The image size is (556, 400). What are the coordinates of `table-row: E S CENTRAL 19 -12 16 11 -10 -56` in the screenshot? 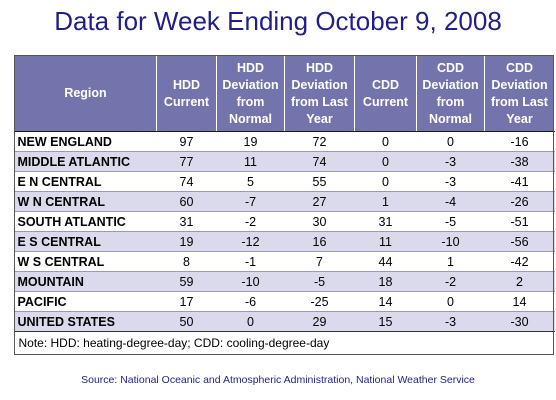 It's located at (284, 241).